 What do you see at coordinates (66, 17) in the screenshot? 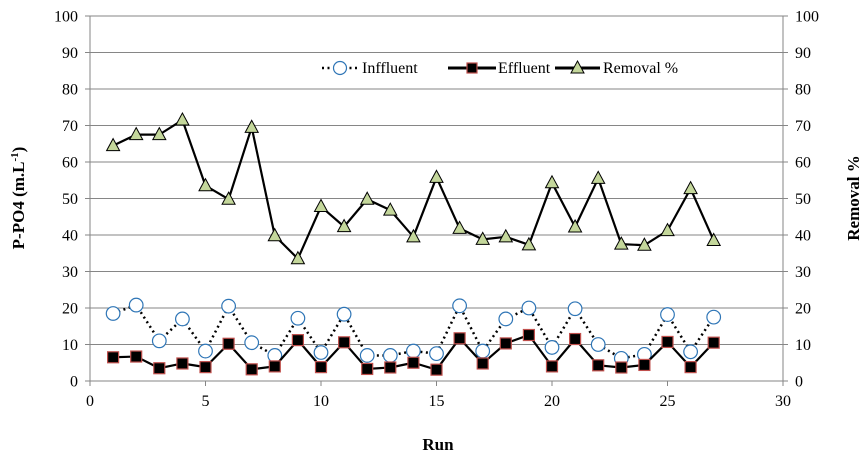
I see `y-tick-label: 100` at bounding box center [66, 17].